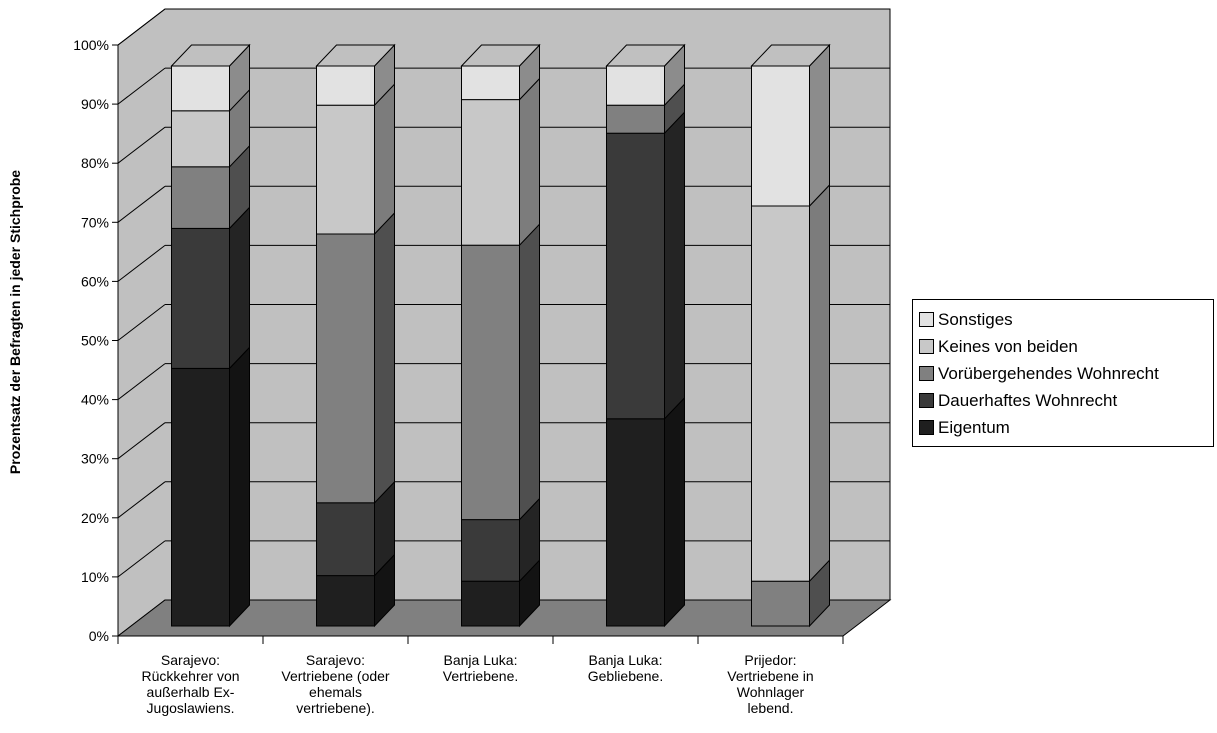 The width and height of the screenshot is (1217, 733). What do you see at coordinates (99, 636) in the screenshot?
I see `y-tick-label: 0%` at bounding box center [99, 636].